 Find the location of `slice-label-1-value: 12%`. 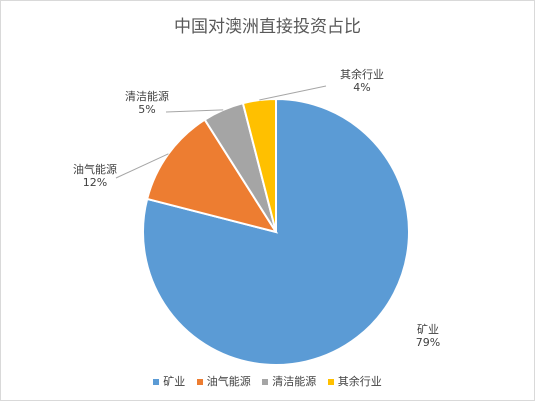

slice-label-1-value: 12% is located at coordinates (95, 182).